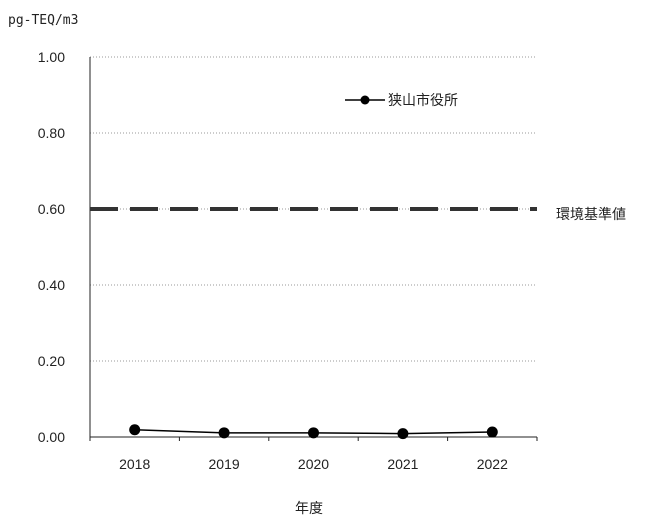  What do you see at coordinates (51, 285) in the screenshot?
I see `y-tick-label: 0.40` at bounding box center [51, 285].